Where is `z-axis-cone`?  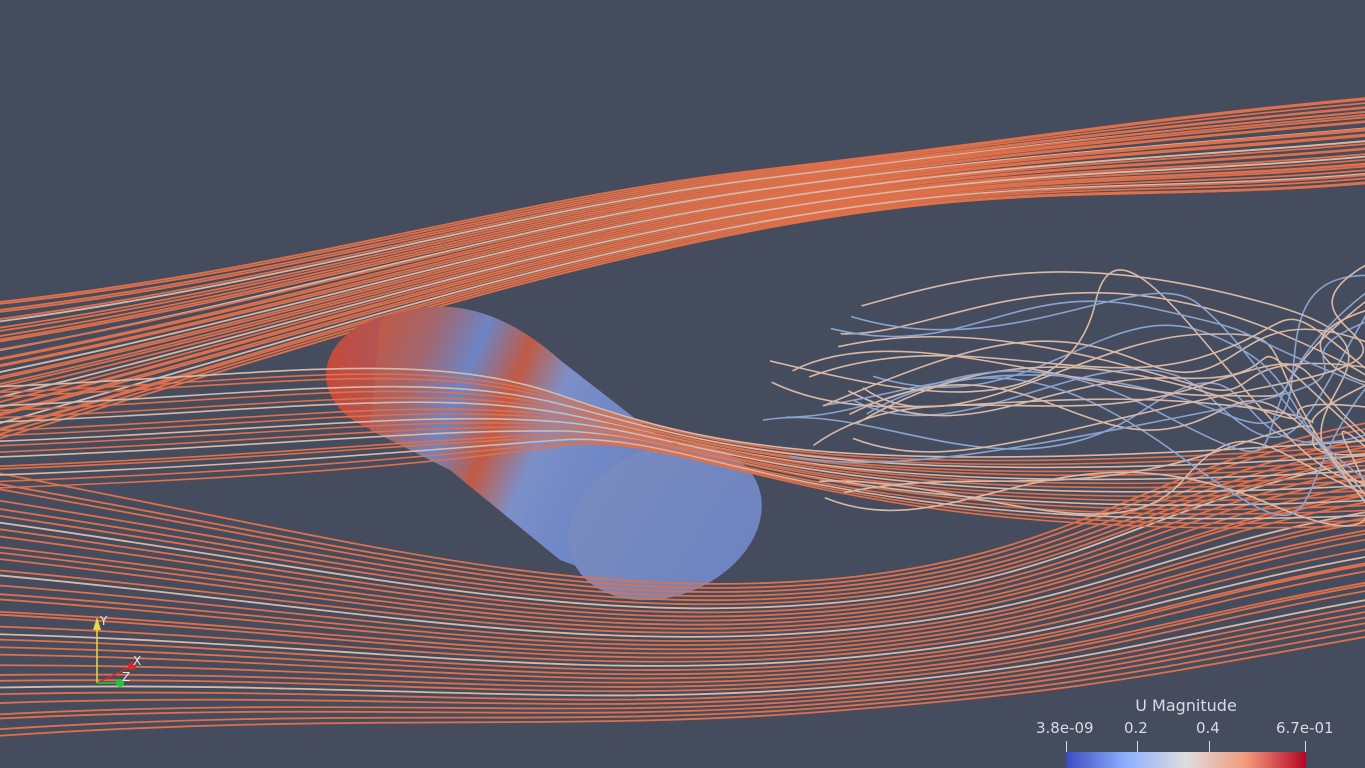
z-axis-cone is located at coordinates (120, 683).